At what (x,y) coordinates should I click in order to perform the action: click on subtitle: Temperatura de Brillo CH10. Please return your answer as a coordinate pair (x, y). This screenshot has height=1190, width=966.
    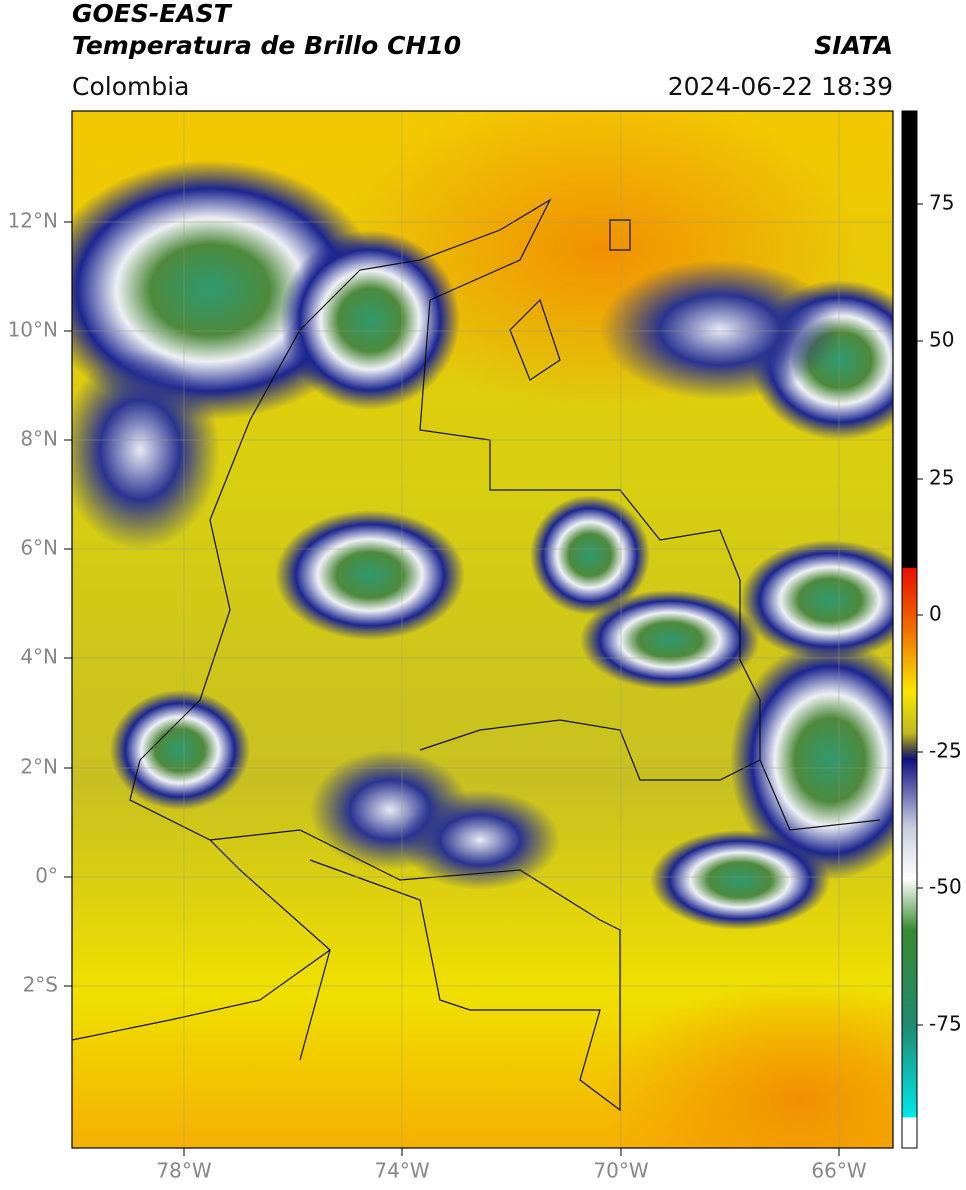
    Looking at the image, I should click on (266, 45).